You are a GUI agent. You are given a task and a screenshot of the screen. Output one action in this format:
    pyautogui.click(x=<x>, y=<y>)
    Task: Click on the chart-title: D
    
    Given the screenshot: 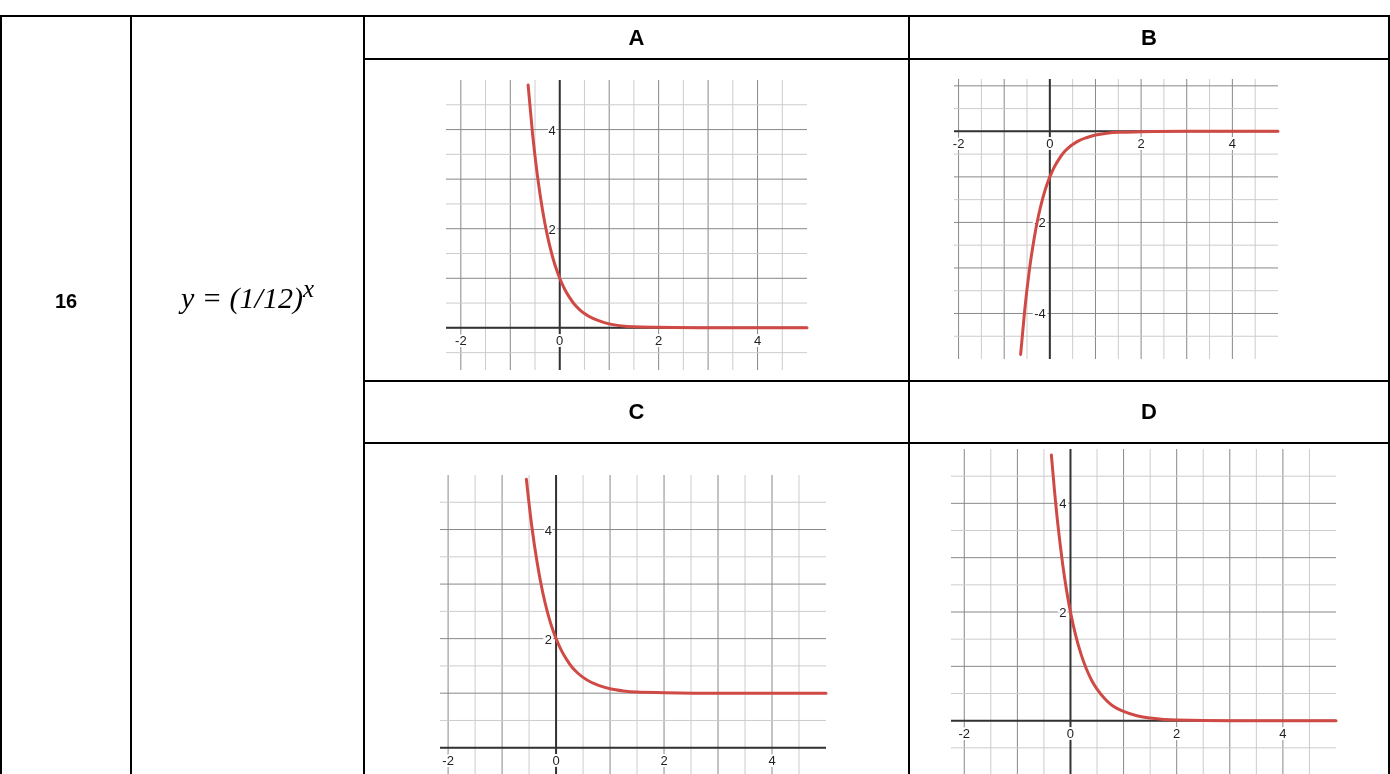 What is the action you would take?
    pyautogui.click(x=1149, y=412)
    